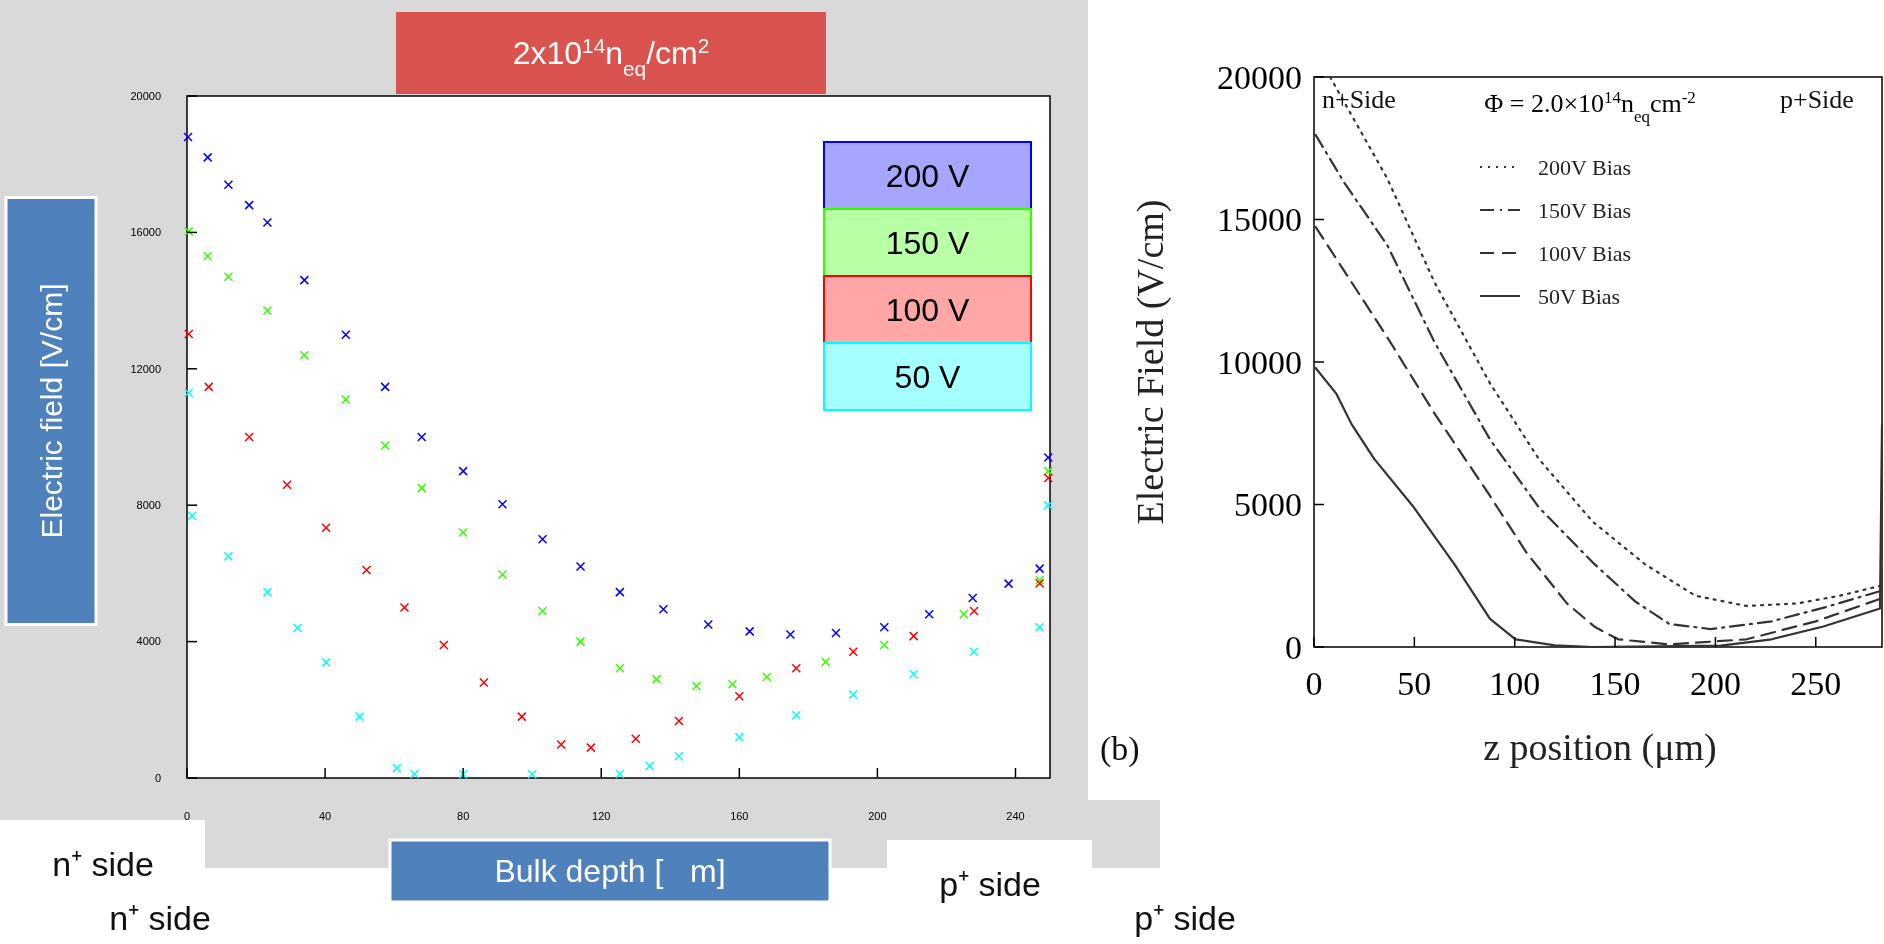 Image resolution: width=1884 pixels, height=944 pixels. What do you see at coordinates (51, 411) in the screenshot?
I see `y-axis-title: Electric field [V/cm]` at bounding box center [51, 411].